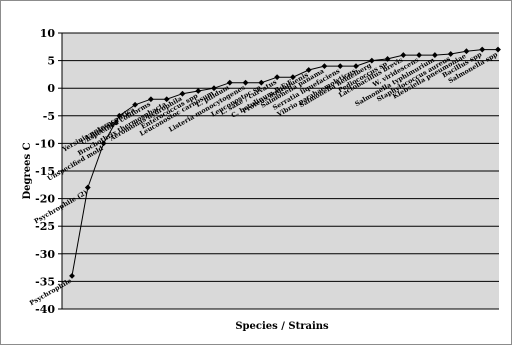  What do you see at coordinates (45, 254) in the screenshot?
I see `y-tick-label: -30` at bounding box center [45, 254].